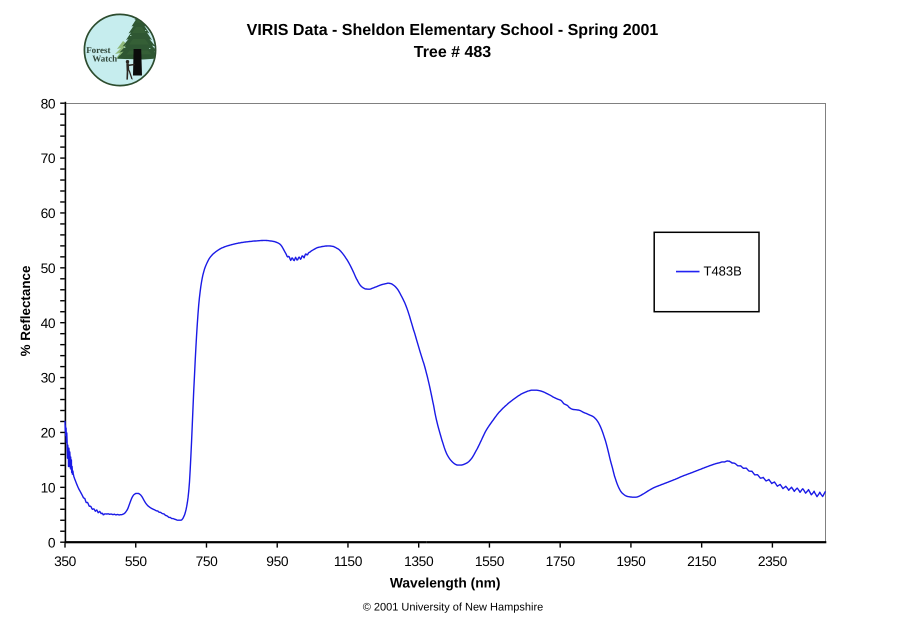 The width and height of the screenshot is (911, 623). Describe the element at coordinates (453, 52) in the screenshot. I see `svg-text: Tree # 483` at that location.